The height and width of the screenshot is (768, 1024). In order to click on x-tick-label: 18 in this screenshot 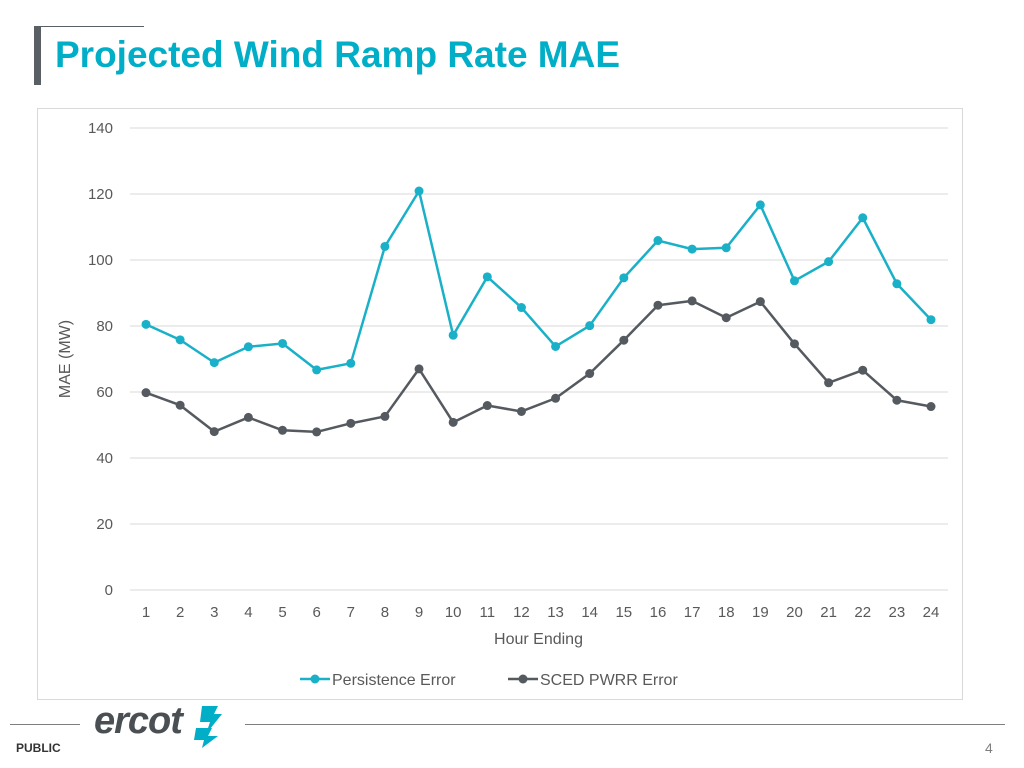, I will do `click(726, 612)`.